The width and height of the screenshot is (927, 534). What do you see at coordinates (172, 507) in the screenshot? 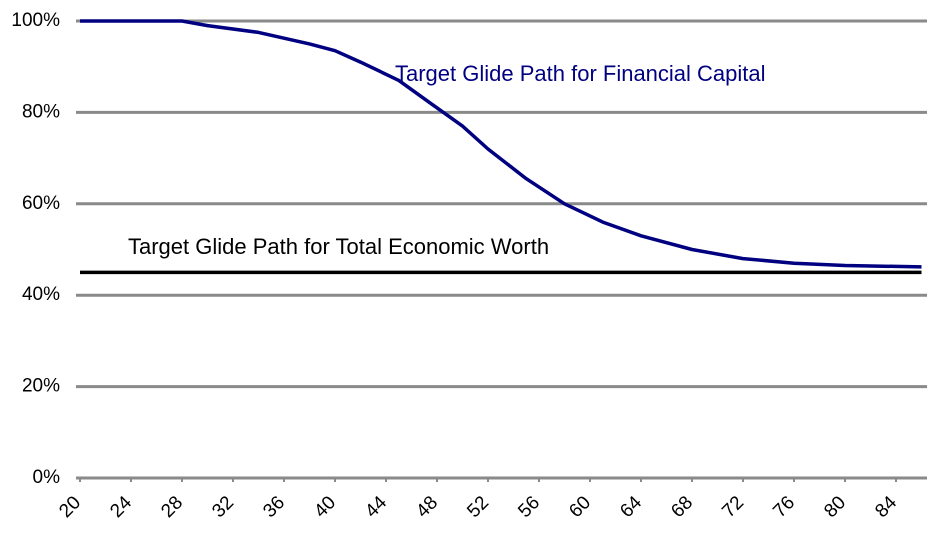
I see `x-tick-label: 28` at bounding box center [172, 507].